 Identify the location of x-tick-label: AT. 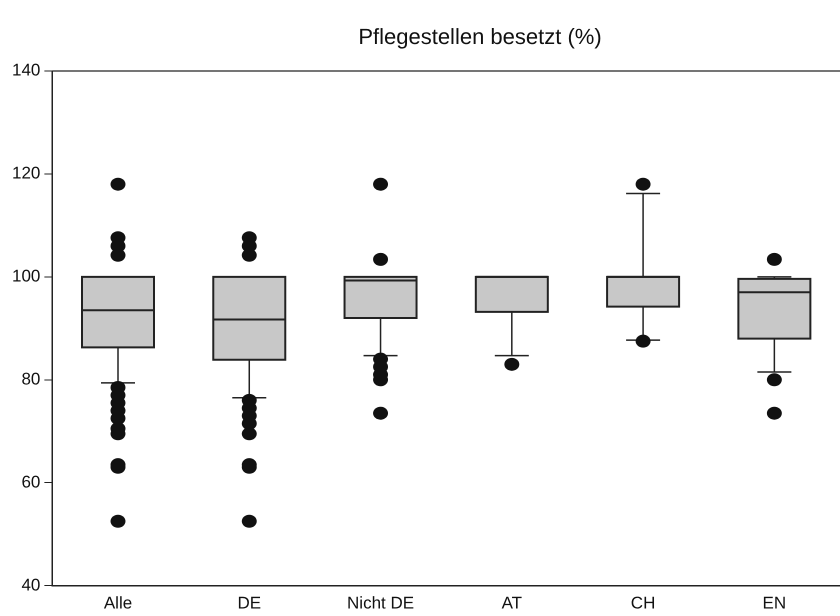
(512, 602).